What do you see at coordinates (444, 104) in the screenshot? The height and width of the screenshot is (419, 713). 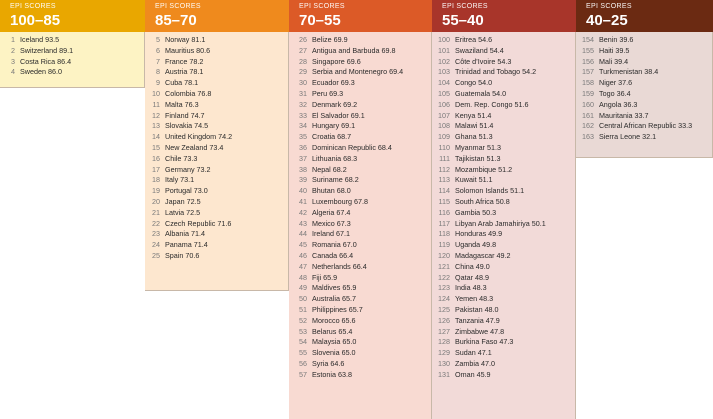 I see `rank-number: 106` at bounding box center [444, 104].